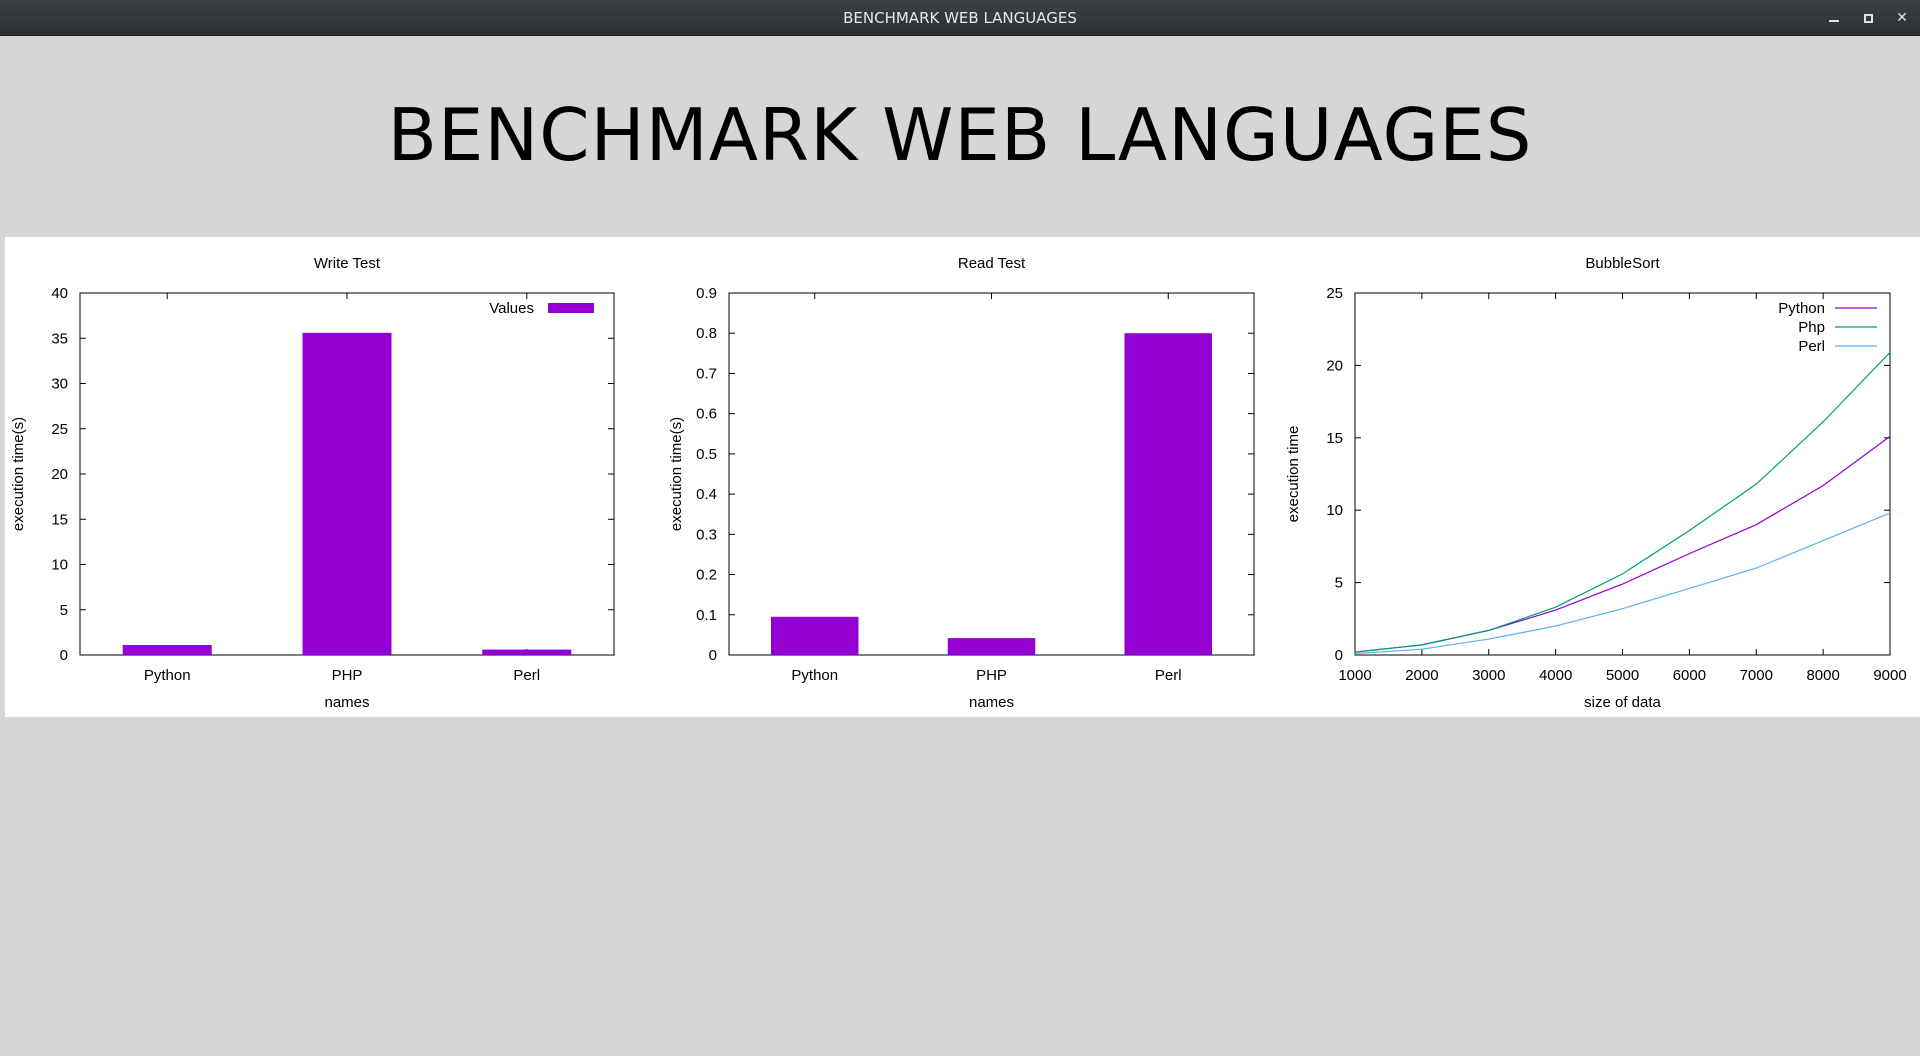 The width and height of the screenshot is (1920, 1056). I want to click on y-tick-label: 0.8, so click(706, 333).